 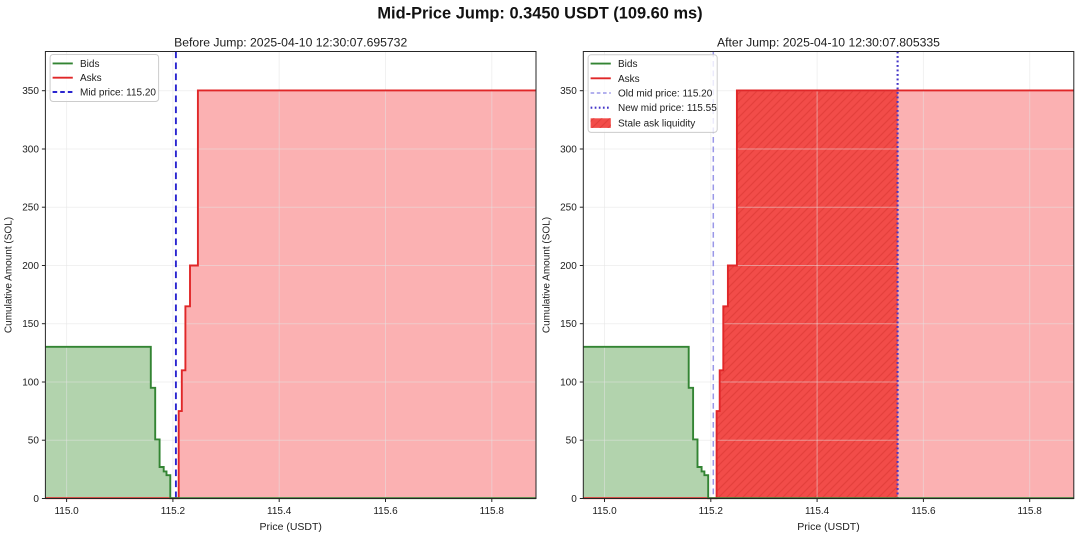 I want to click on svg-text:Mid-Price Jump: 0.3450 USDT (1: Mid-Price Jump: 0.3450 USDT (109.60 ms), so click(x=539, y=14).